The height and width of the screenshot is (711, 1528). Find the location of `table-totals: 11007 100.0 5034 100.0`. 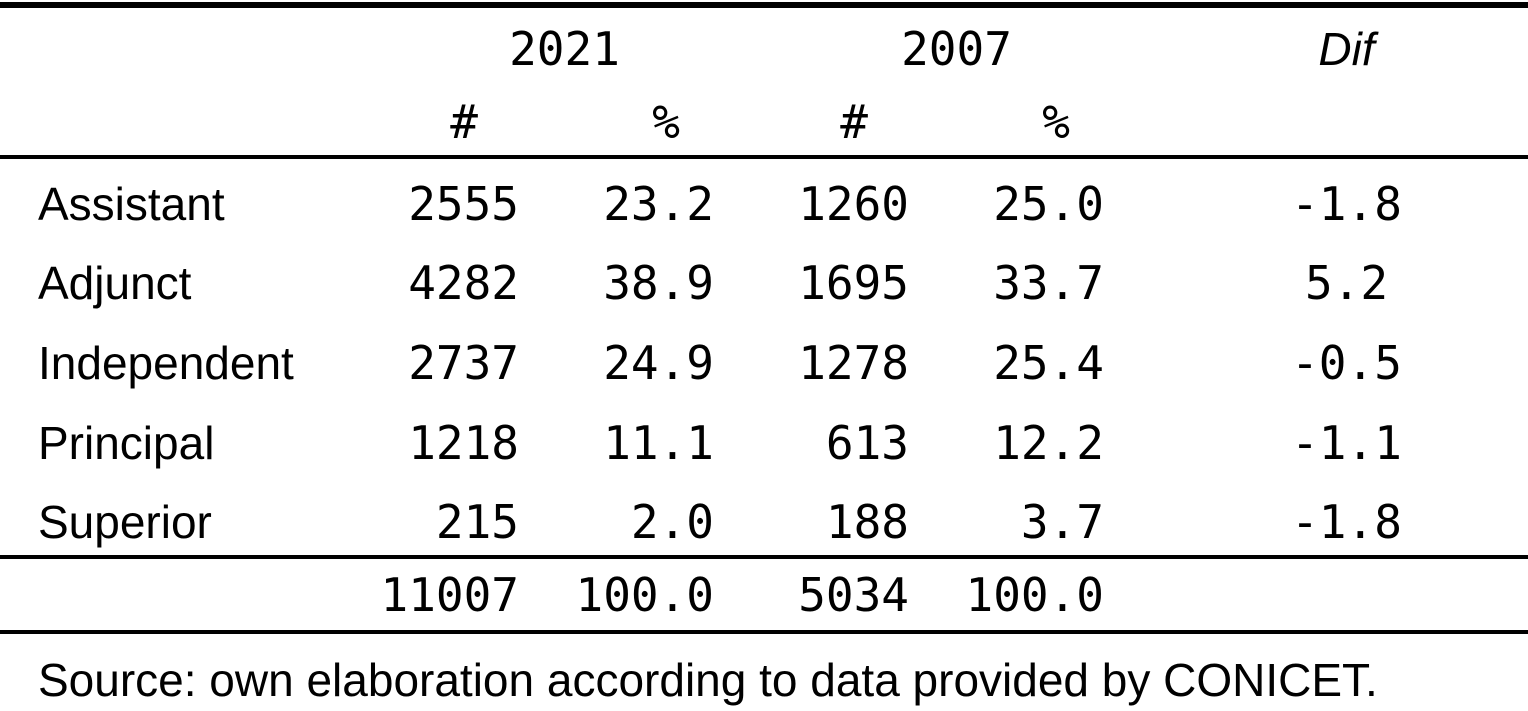

table-totals: 11007 100.0 5034 100.0 is located at coordinates (764, 594).